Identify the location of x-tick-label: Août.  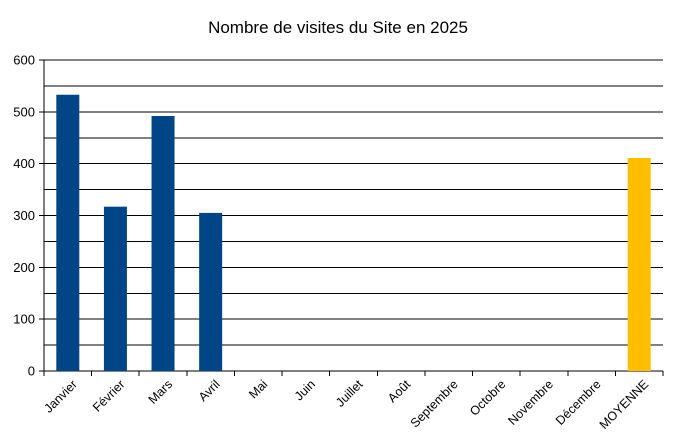
(399, 391).